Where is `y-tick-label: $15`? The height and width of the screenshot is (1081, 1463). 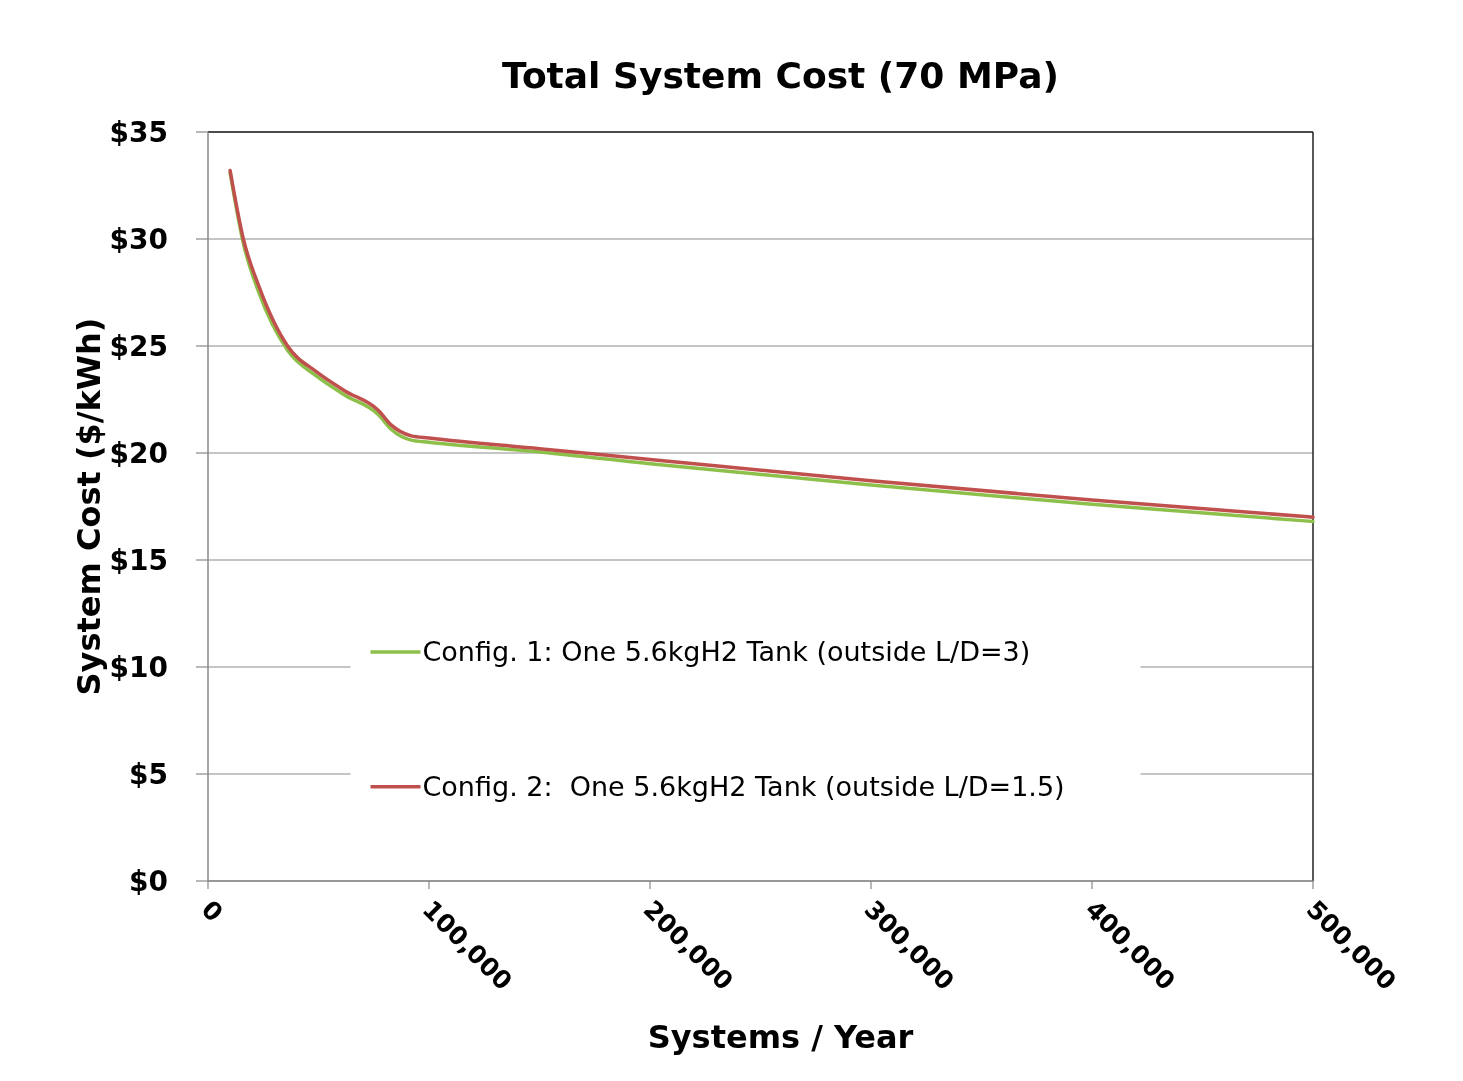
y-tick-label: $15 is located at coordinates (138, 560).